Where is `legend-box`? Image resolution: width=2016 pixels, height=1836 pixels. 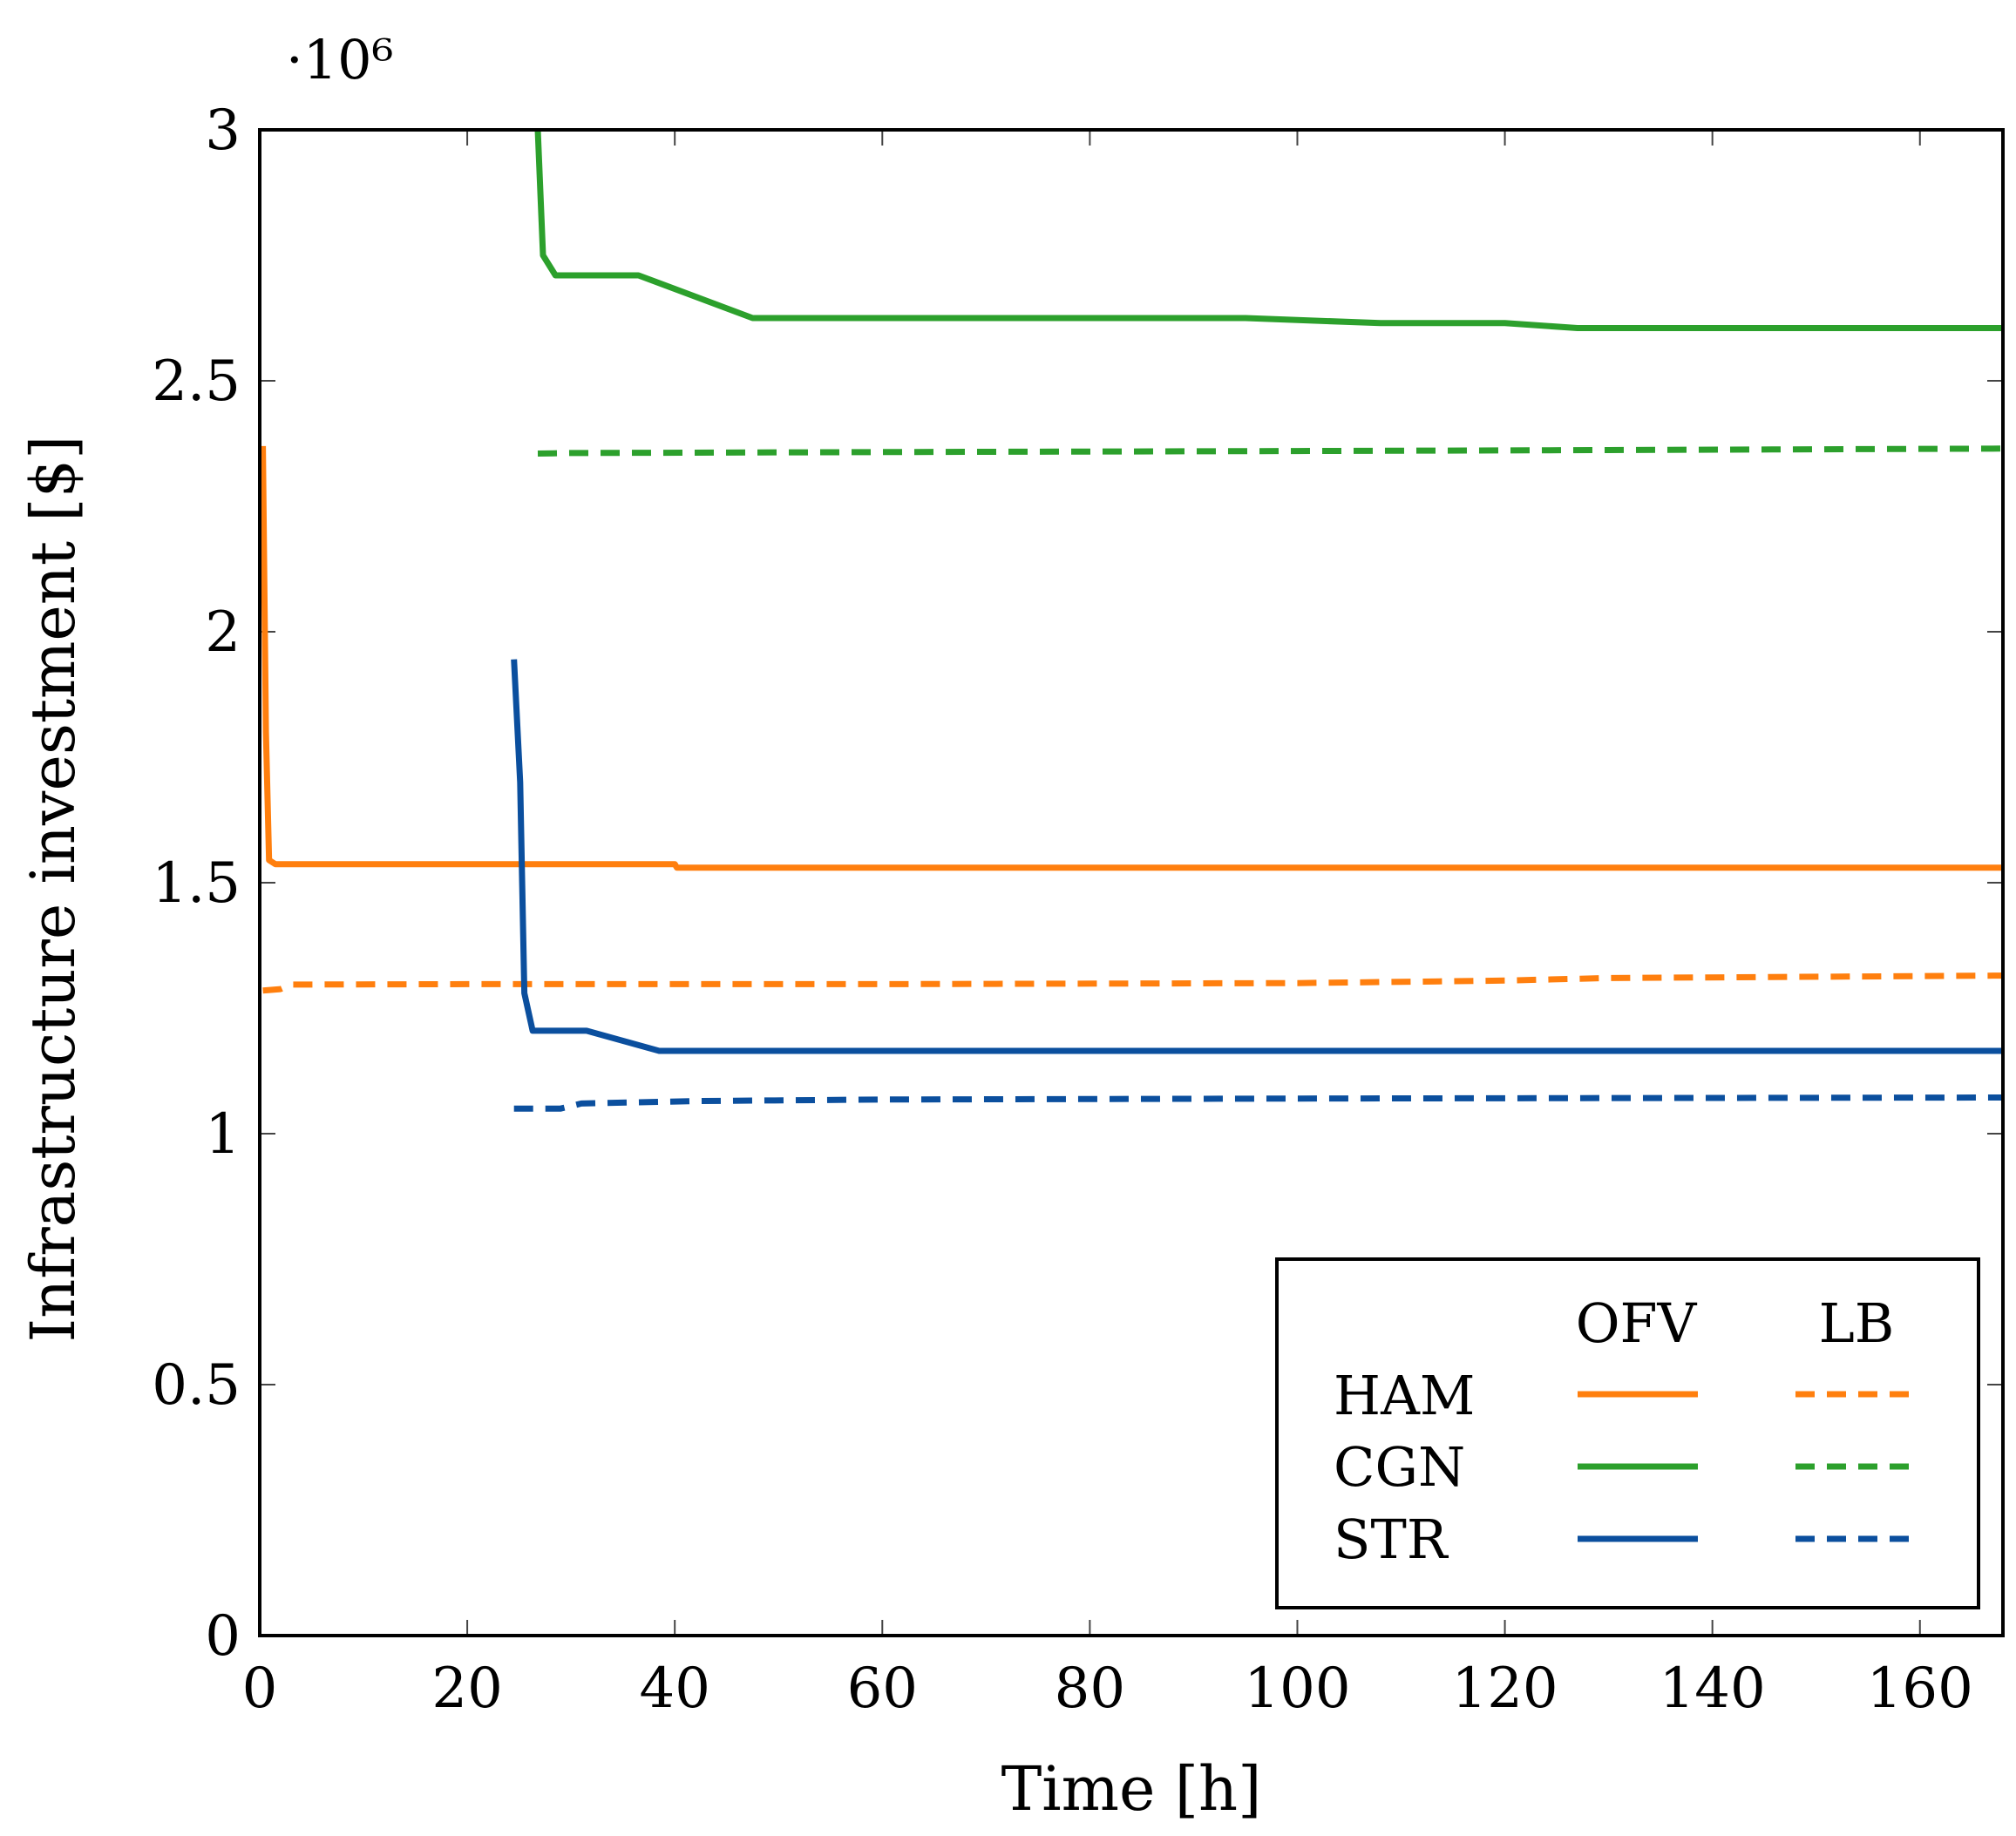 legend-box is located at coordinates (1627, 1433).